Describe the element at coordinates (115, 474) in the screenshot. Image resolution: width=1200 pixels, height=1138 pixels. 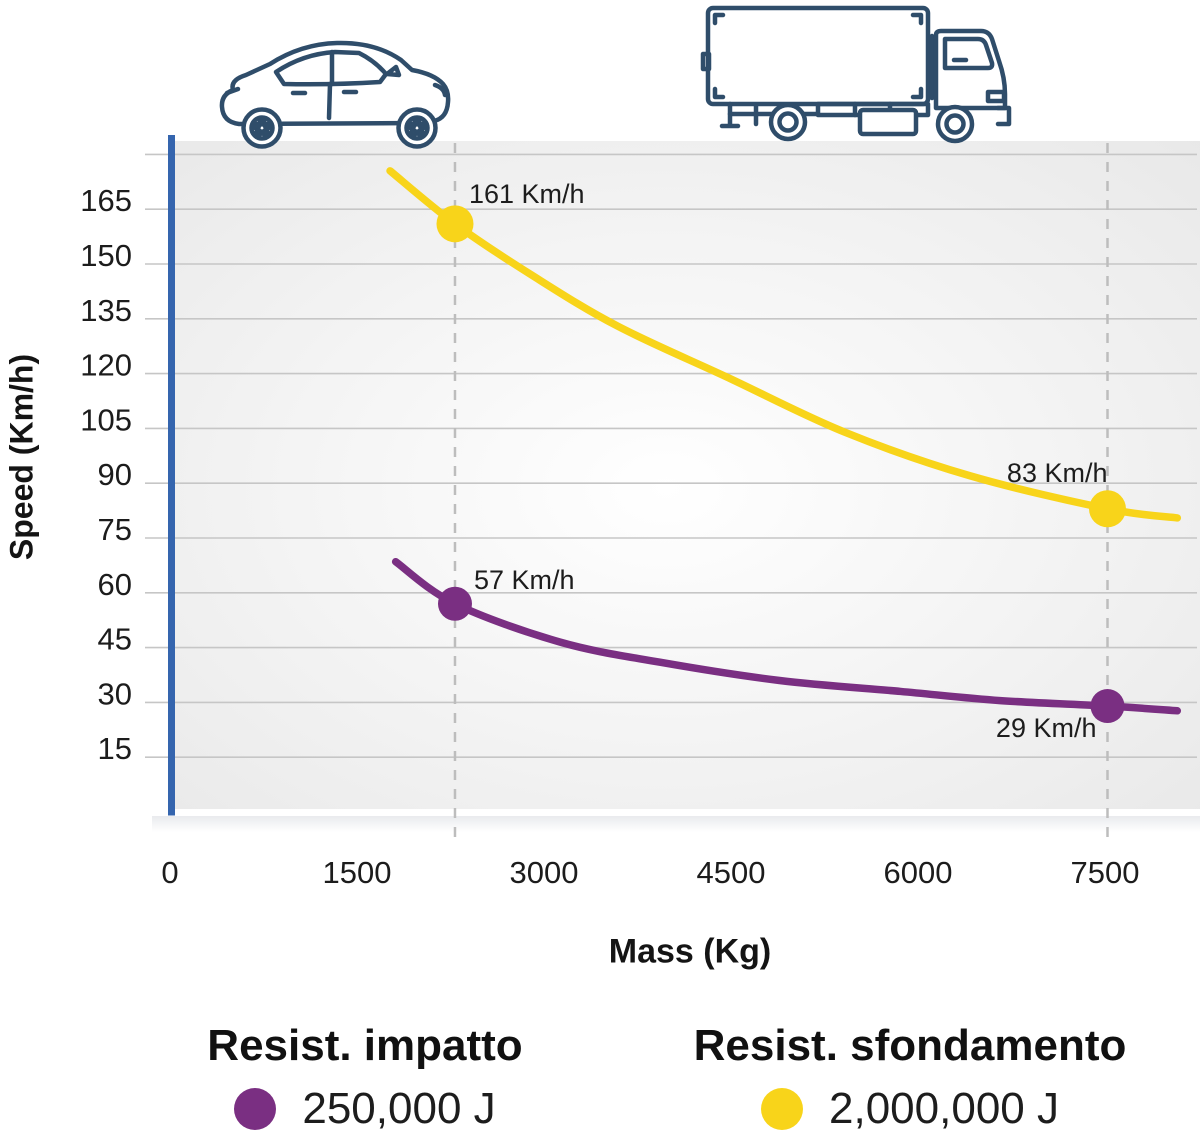
I see `y-tick-label: 90` at that location.